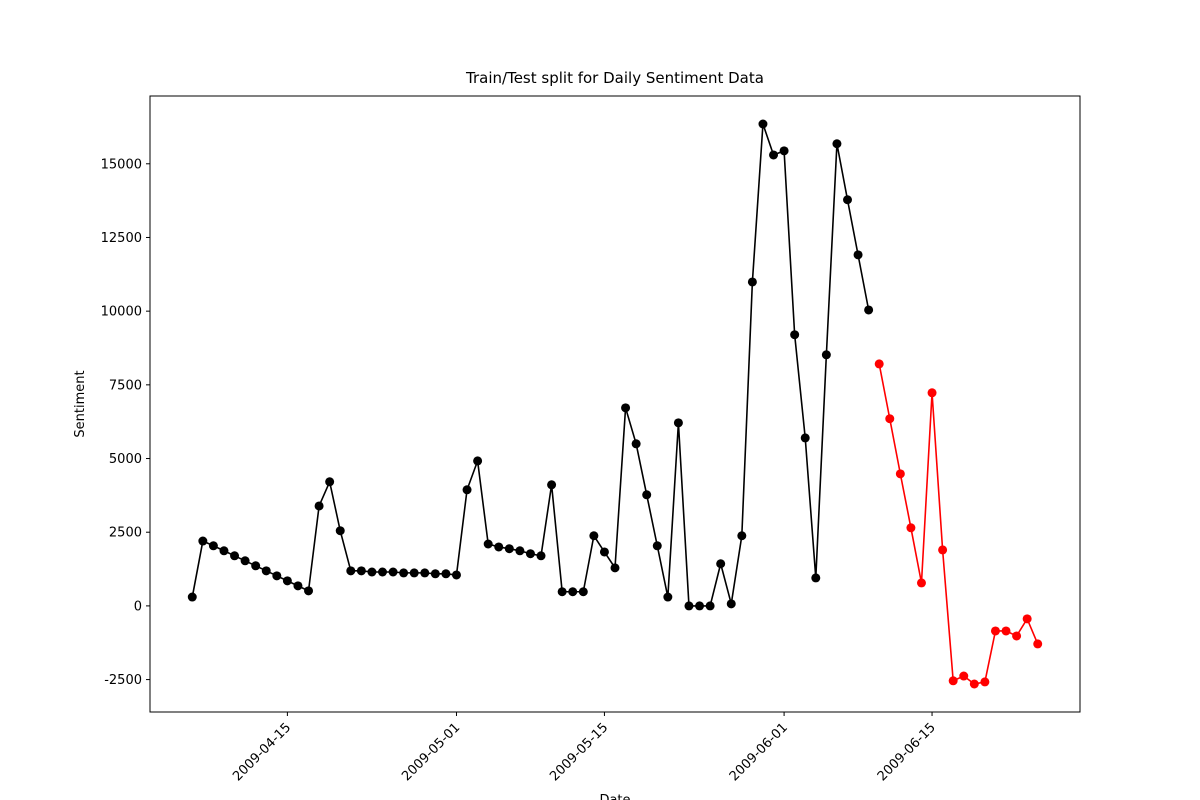  What do you see at coordinates (907, 752) in the screenshot?
I see `x-tick-label: 2009-06-15` at bounding box center [907, 752].